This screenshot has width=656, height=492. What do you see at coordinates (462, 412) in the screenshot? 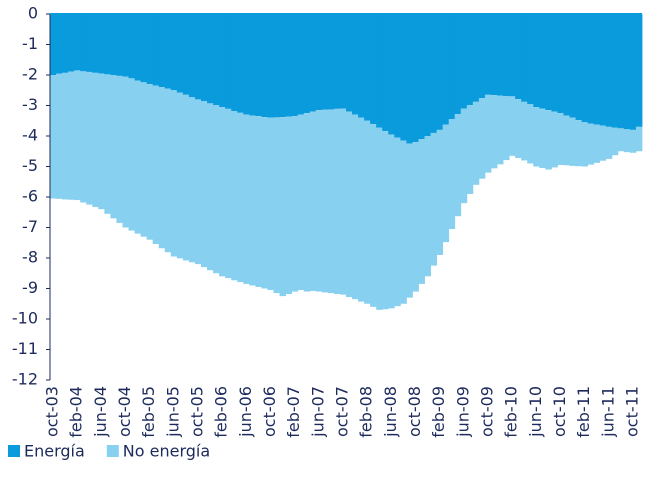
I see `x-tick-label: jun-09` at bounding box center [462, 412].